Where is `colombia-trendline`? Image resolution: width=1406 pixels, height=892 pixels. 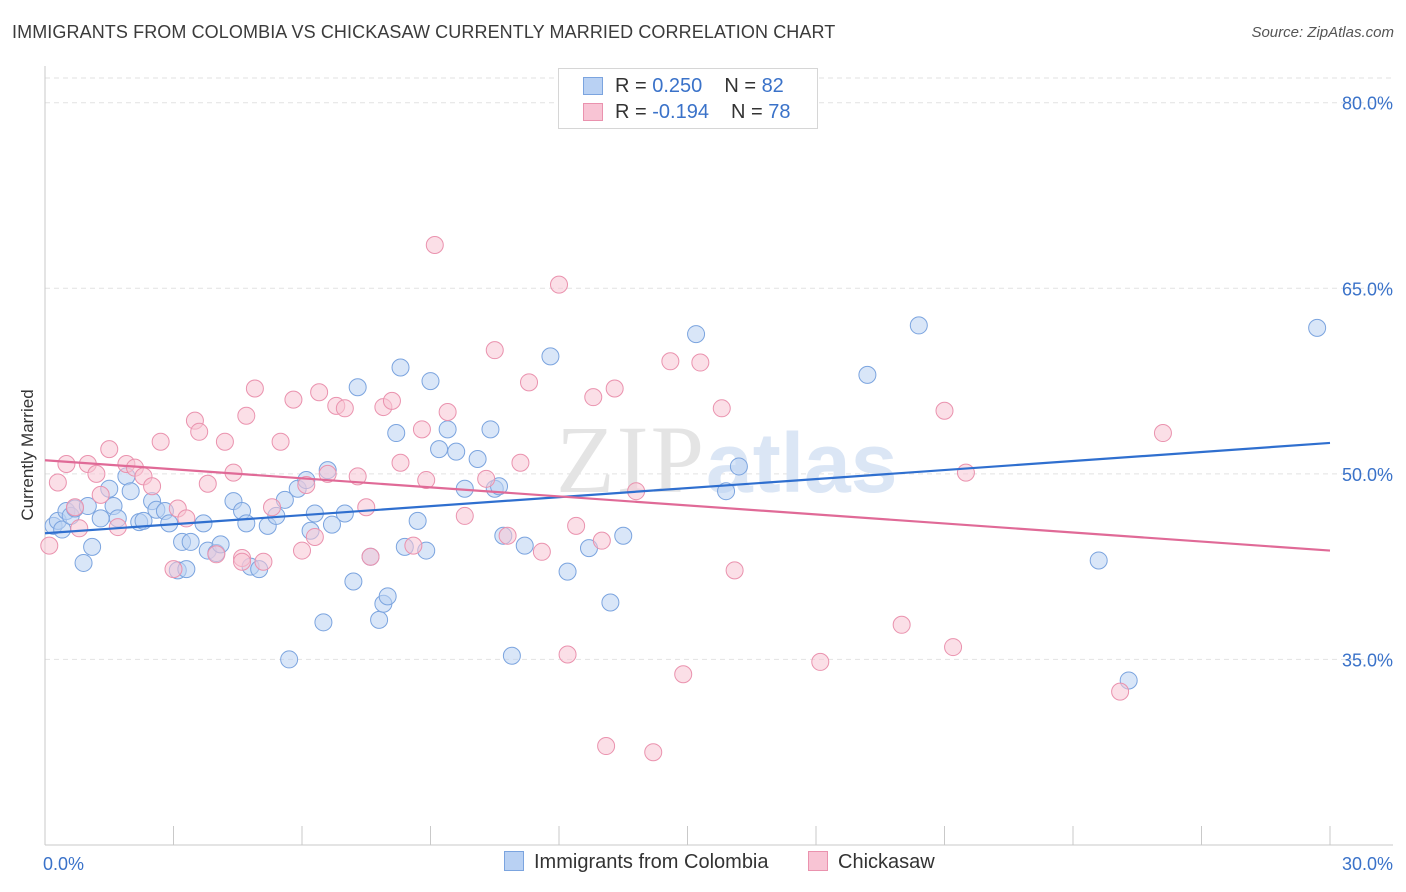
colombia-trendline is located at coordinates (687, 488).